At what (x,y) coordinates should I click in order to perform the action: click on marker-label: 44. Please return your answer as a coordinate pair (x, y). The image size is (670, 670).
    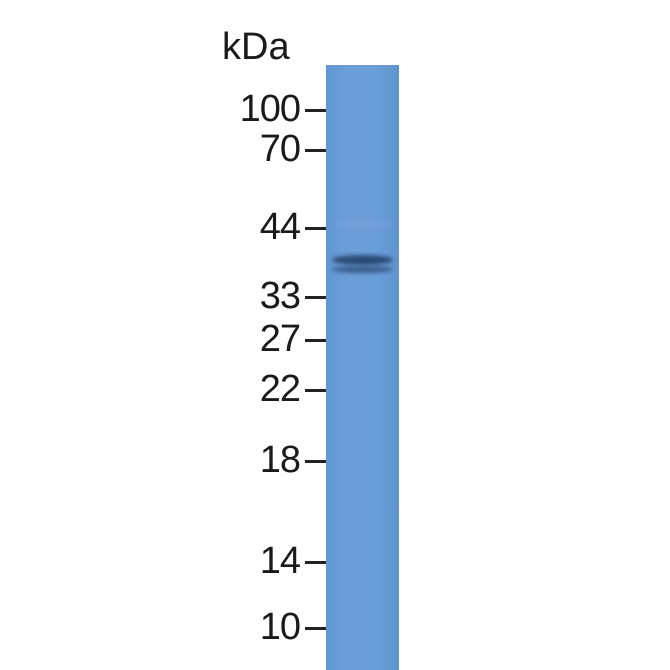
    Looking at the image, I should click on (280, 227).